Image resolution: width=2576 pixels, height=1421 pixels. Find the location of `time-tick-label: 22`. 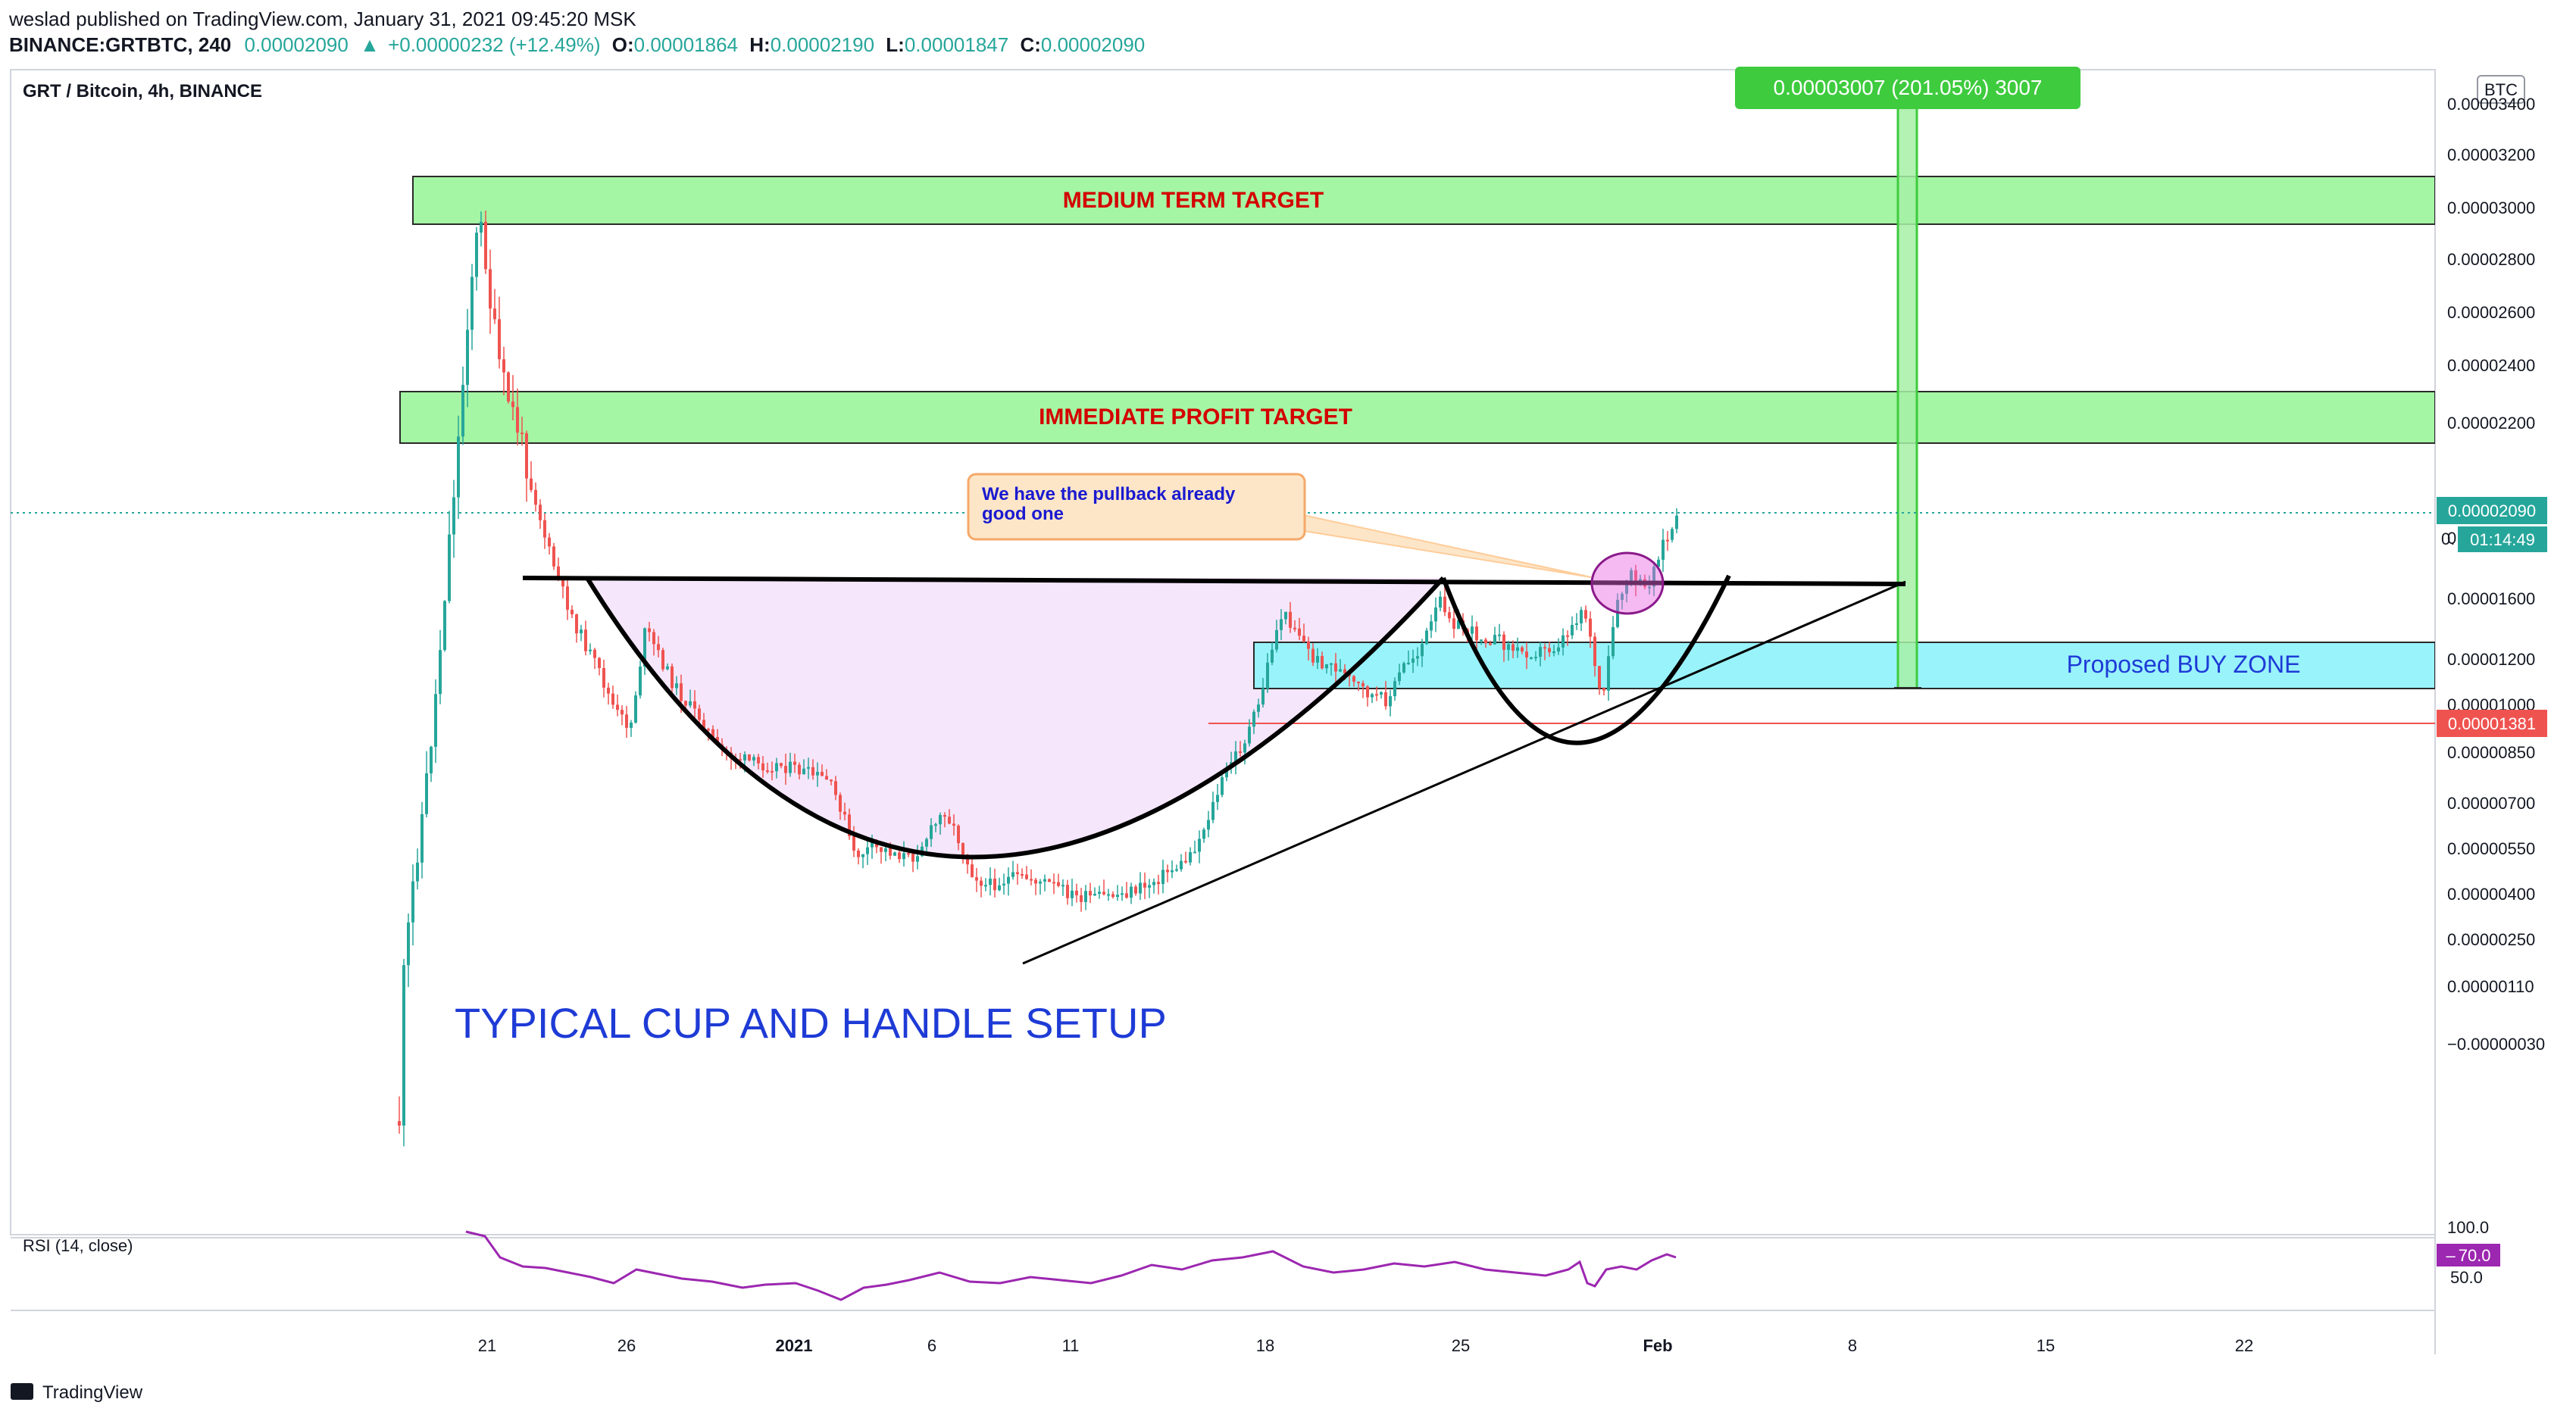

time-tick-label: 22 is located at coordinates (2244, 1345).